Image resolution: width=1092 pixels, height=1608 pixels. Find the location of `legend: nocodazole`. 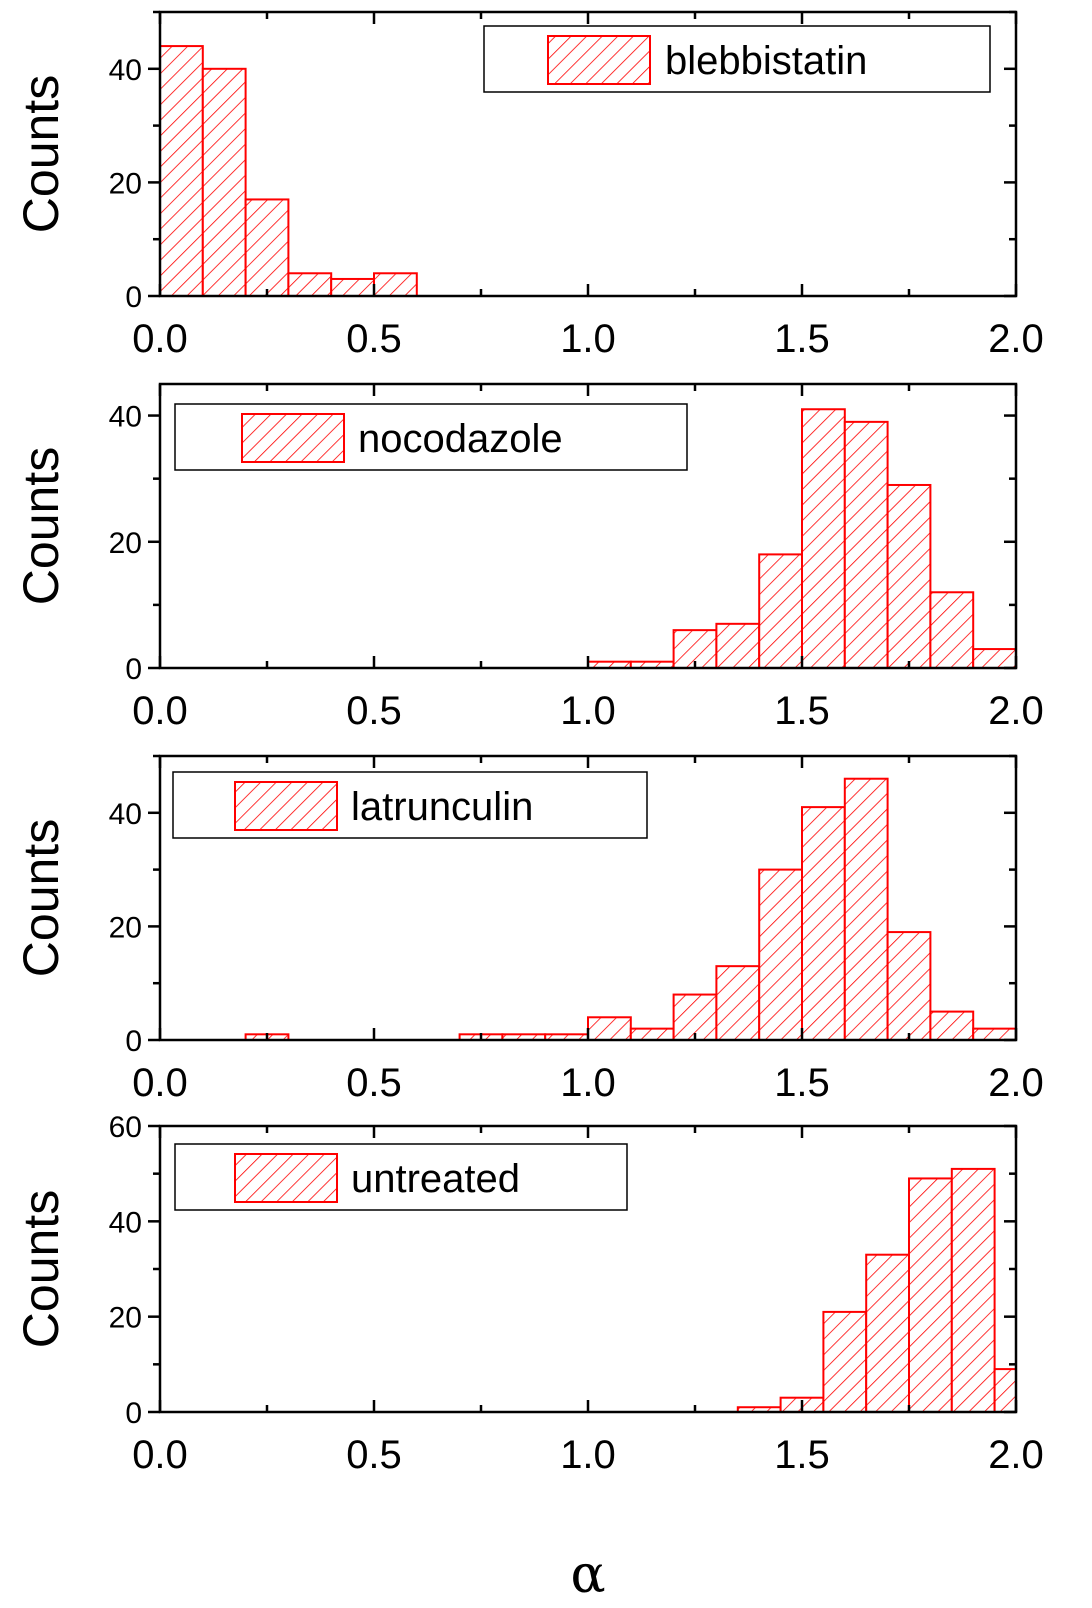

legend: nocodazole is located at coordinates (431, 437).